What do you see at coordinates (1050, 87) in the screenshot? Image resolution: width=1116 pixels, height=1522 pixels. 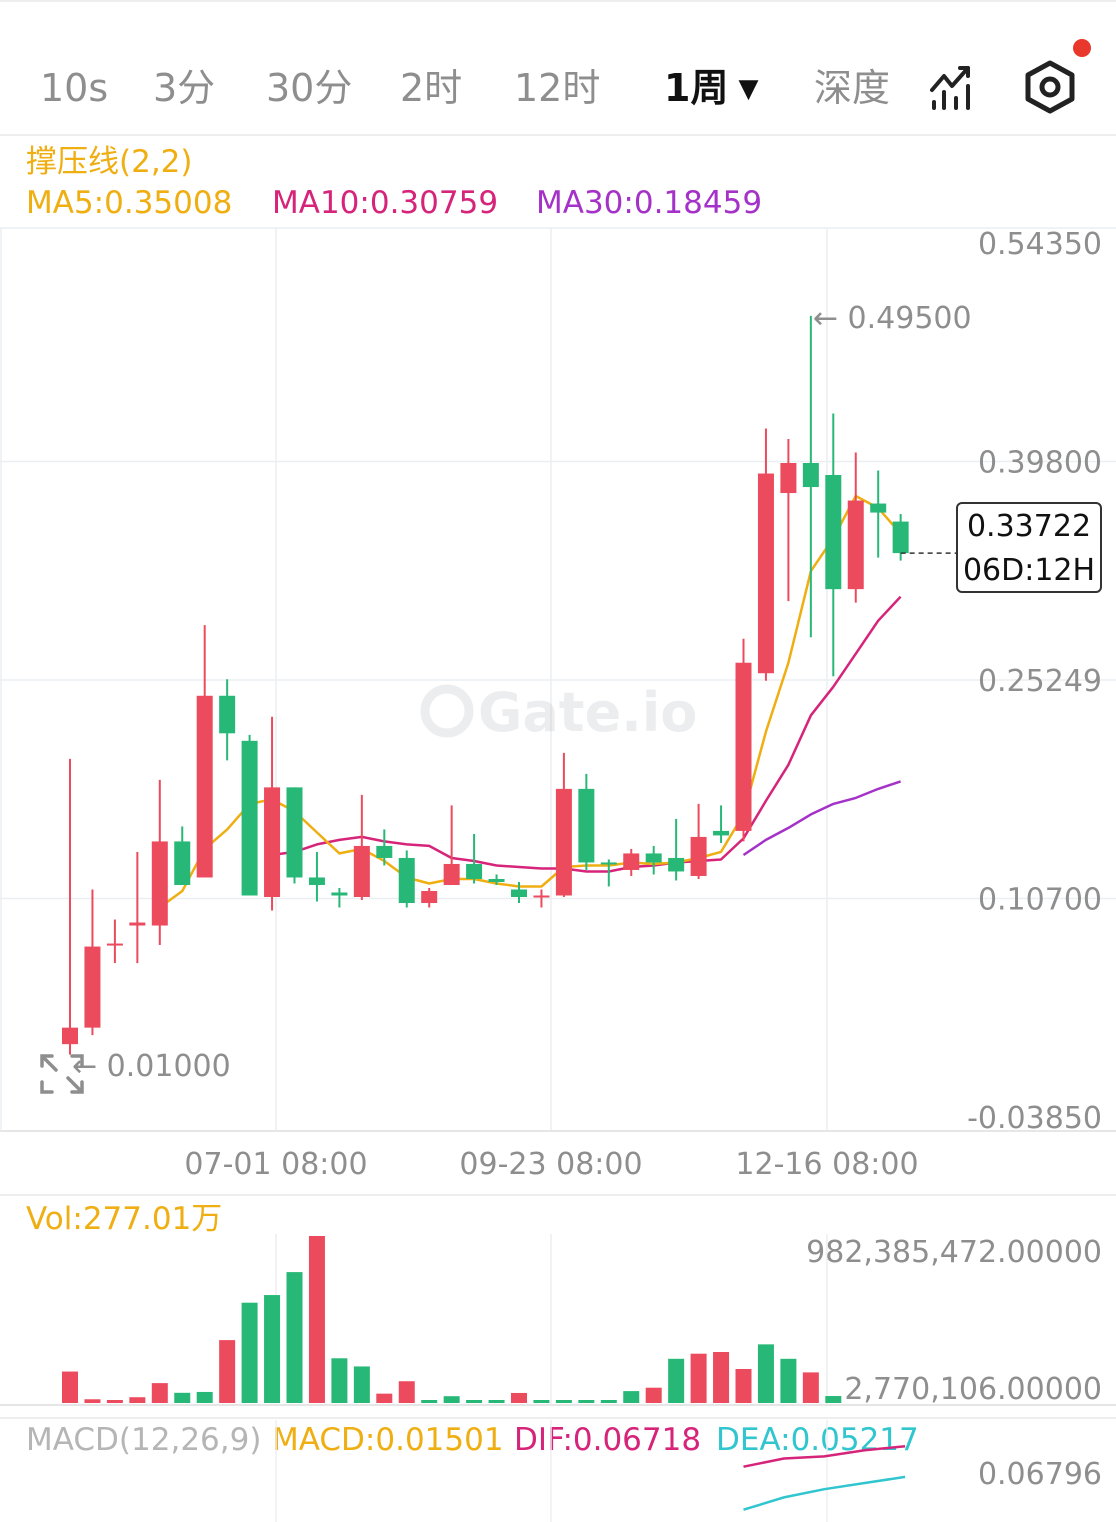 I see `hexagon-gear-icon` at bounding box center [1050, 87].